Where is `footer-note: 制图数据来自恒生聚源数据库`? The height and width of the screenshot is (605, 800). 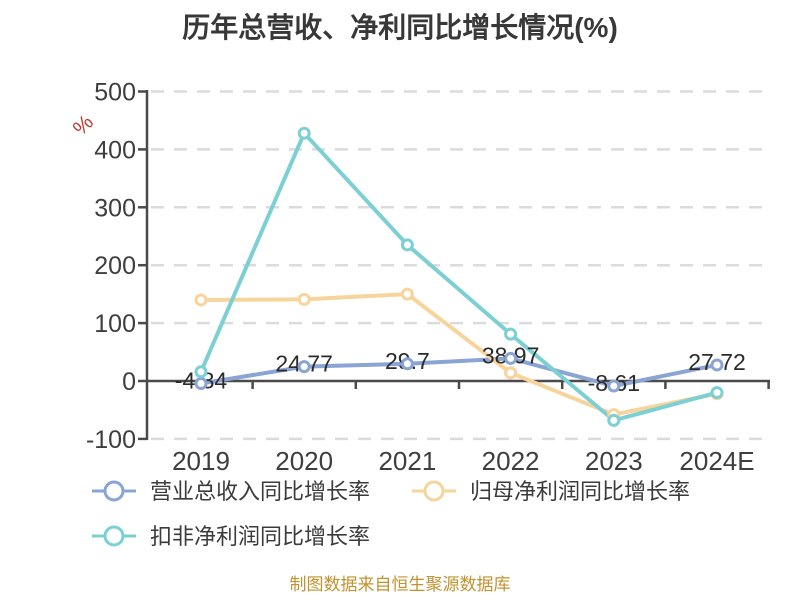 footer-note: 制图数据来自恒生聚源数据库 is located at coordinates (400, 584).